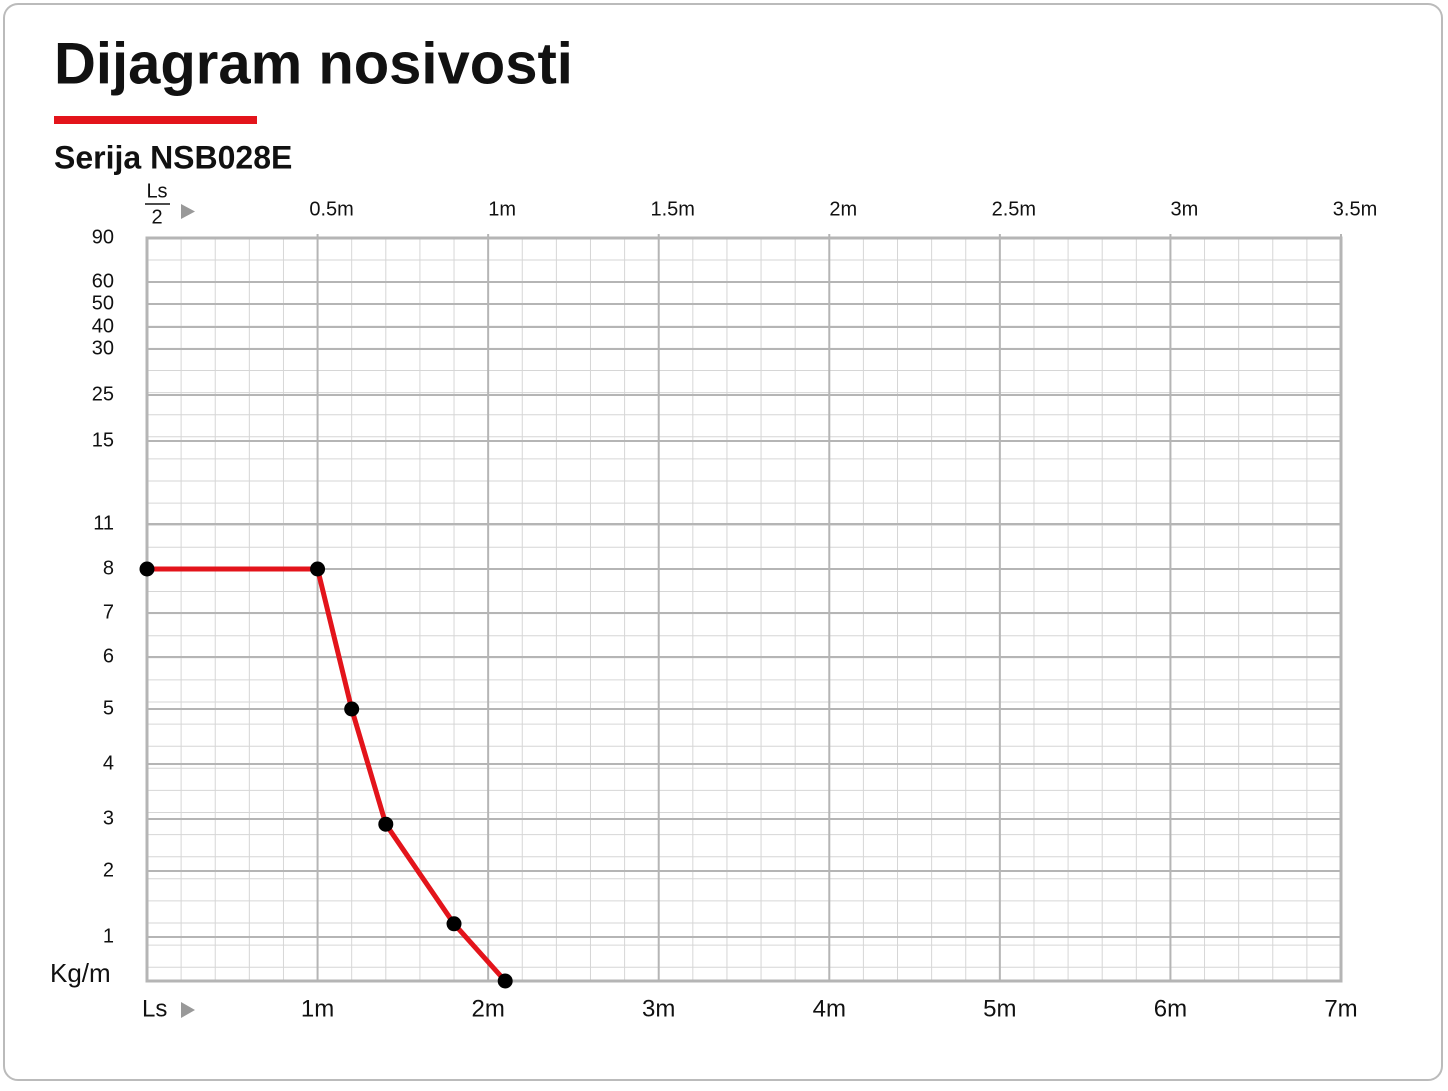 The width and height of the screenshot is (1448, 1091). I want to click on y-axis-label: Kg/m, so click(80, 973).